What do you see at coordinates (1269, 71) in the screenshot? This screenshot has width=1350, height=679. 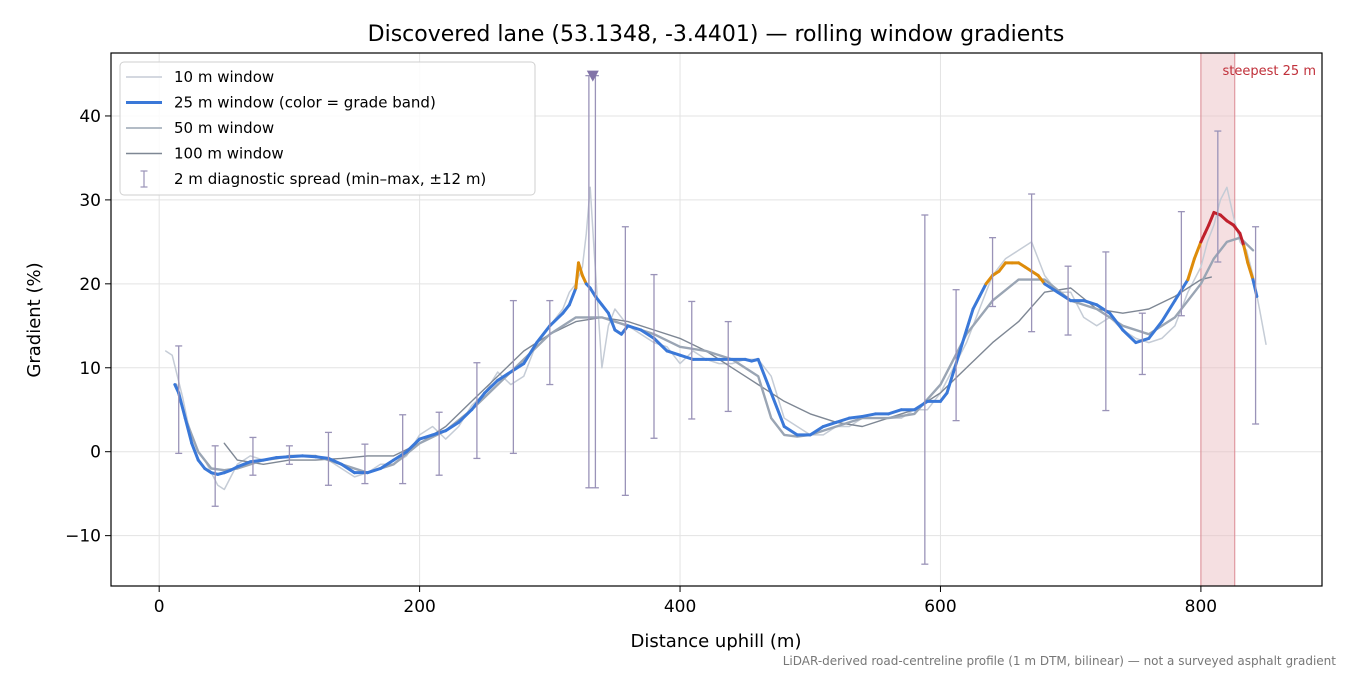 I see `steepest-span-label: steepest 25 m` at bounding box center [1269, 71].